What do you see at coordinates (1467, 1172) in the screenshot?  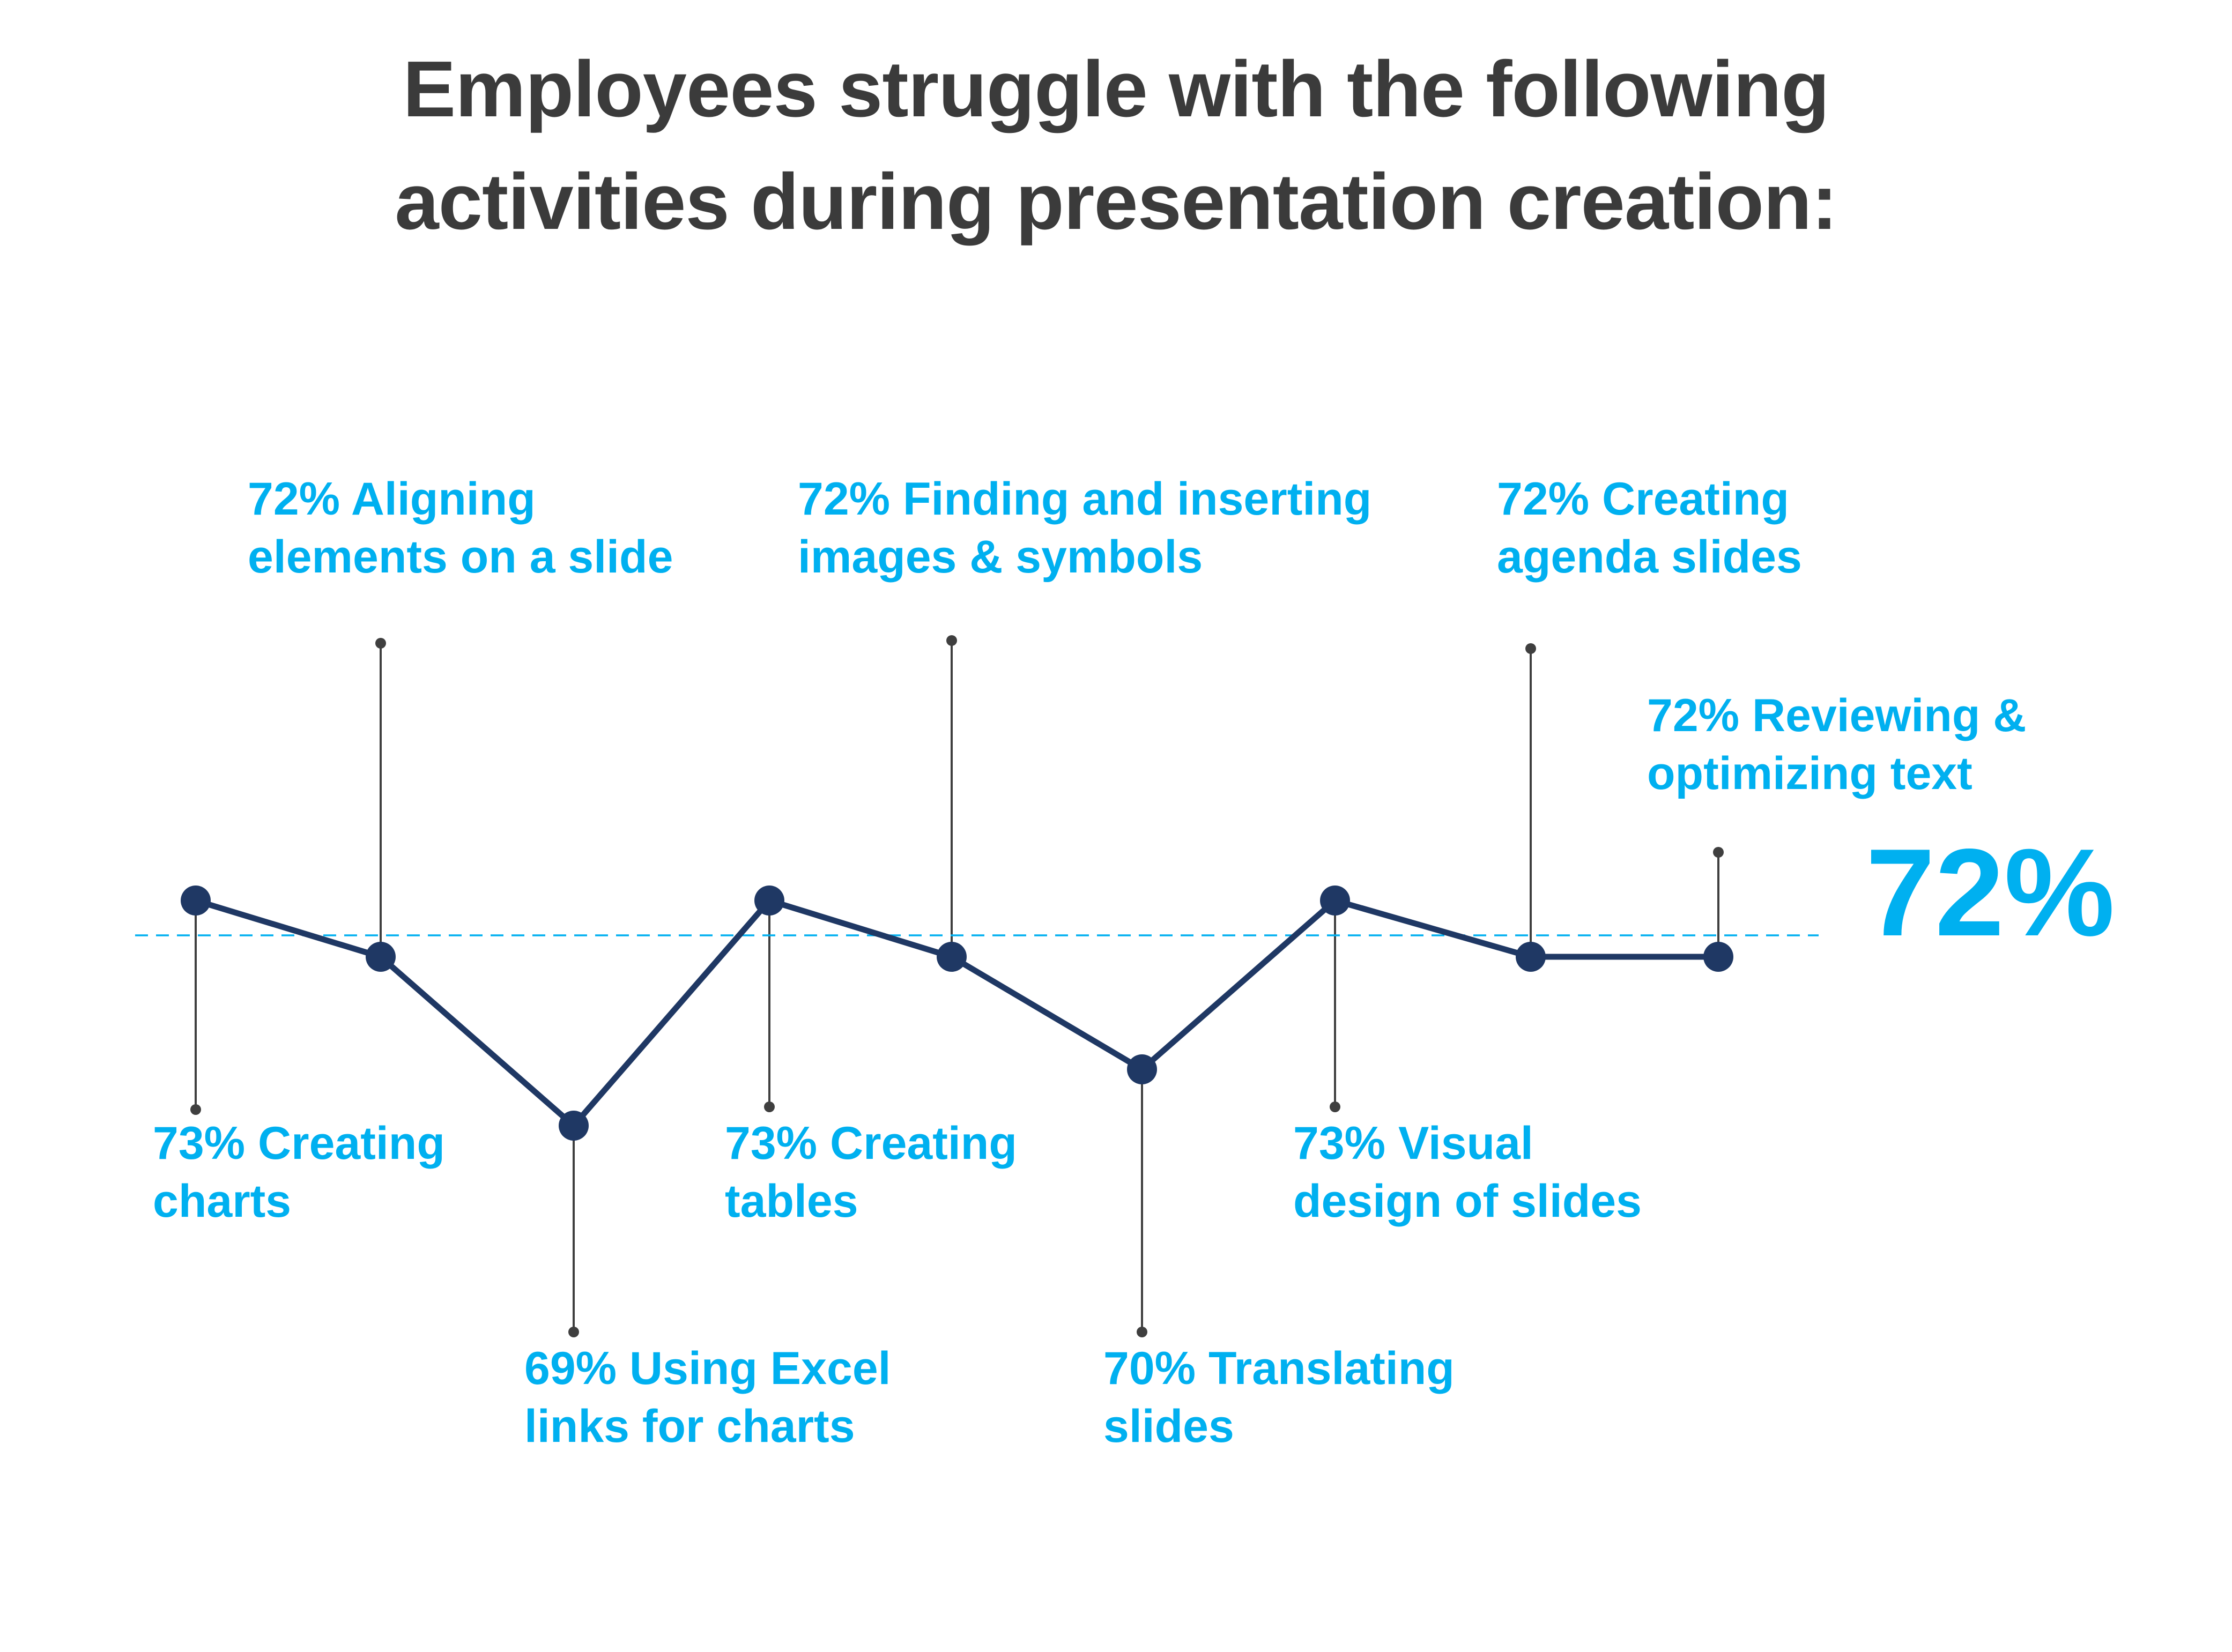 I see `label-visual-design: 73% Visual design of slides` at bounding box center [1467, 1172].